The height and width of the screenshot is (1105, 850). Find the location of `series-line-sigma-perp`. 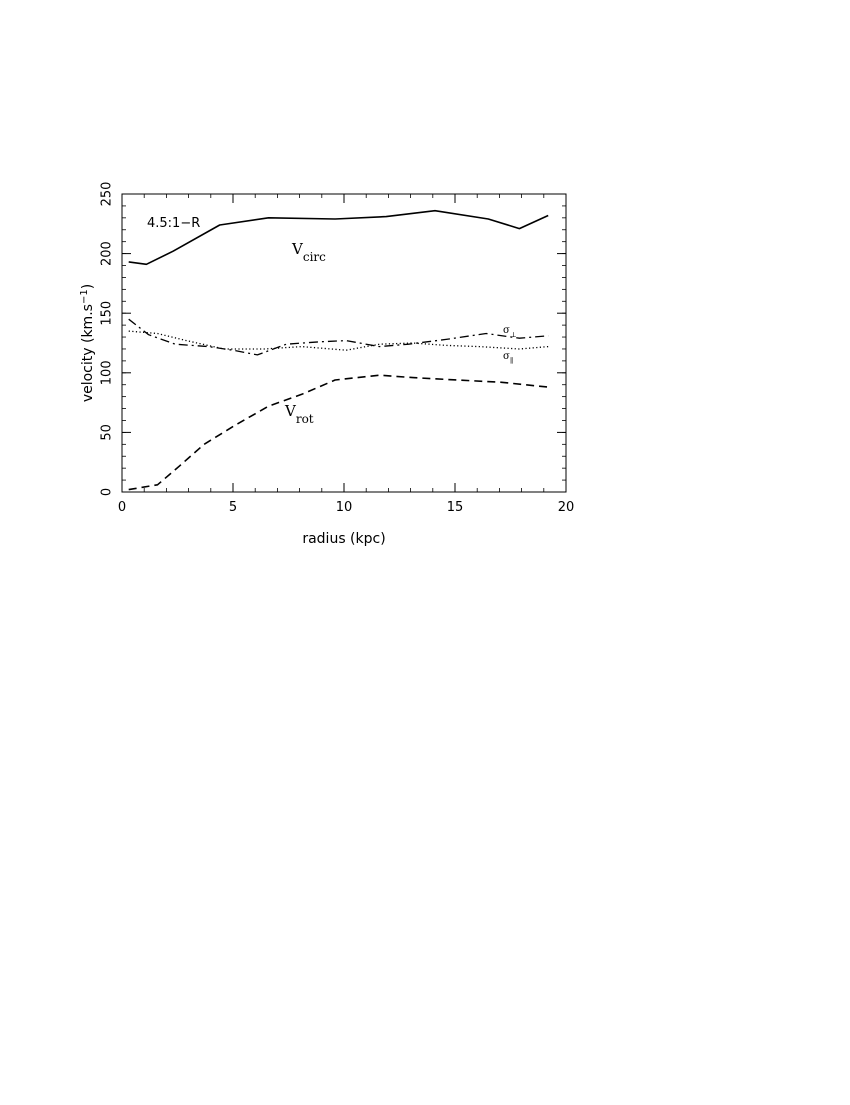

series-line-sigma-perp is located at coordinates (338, 337).